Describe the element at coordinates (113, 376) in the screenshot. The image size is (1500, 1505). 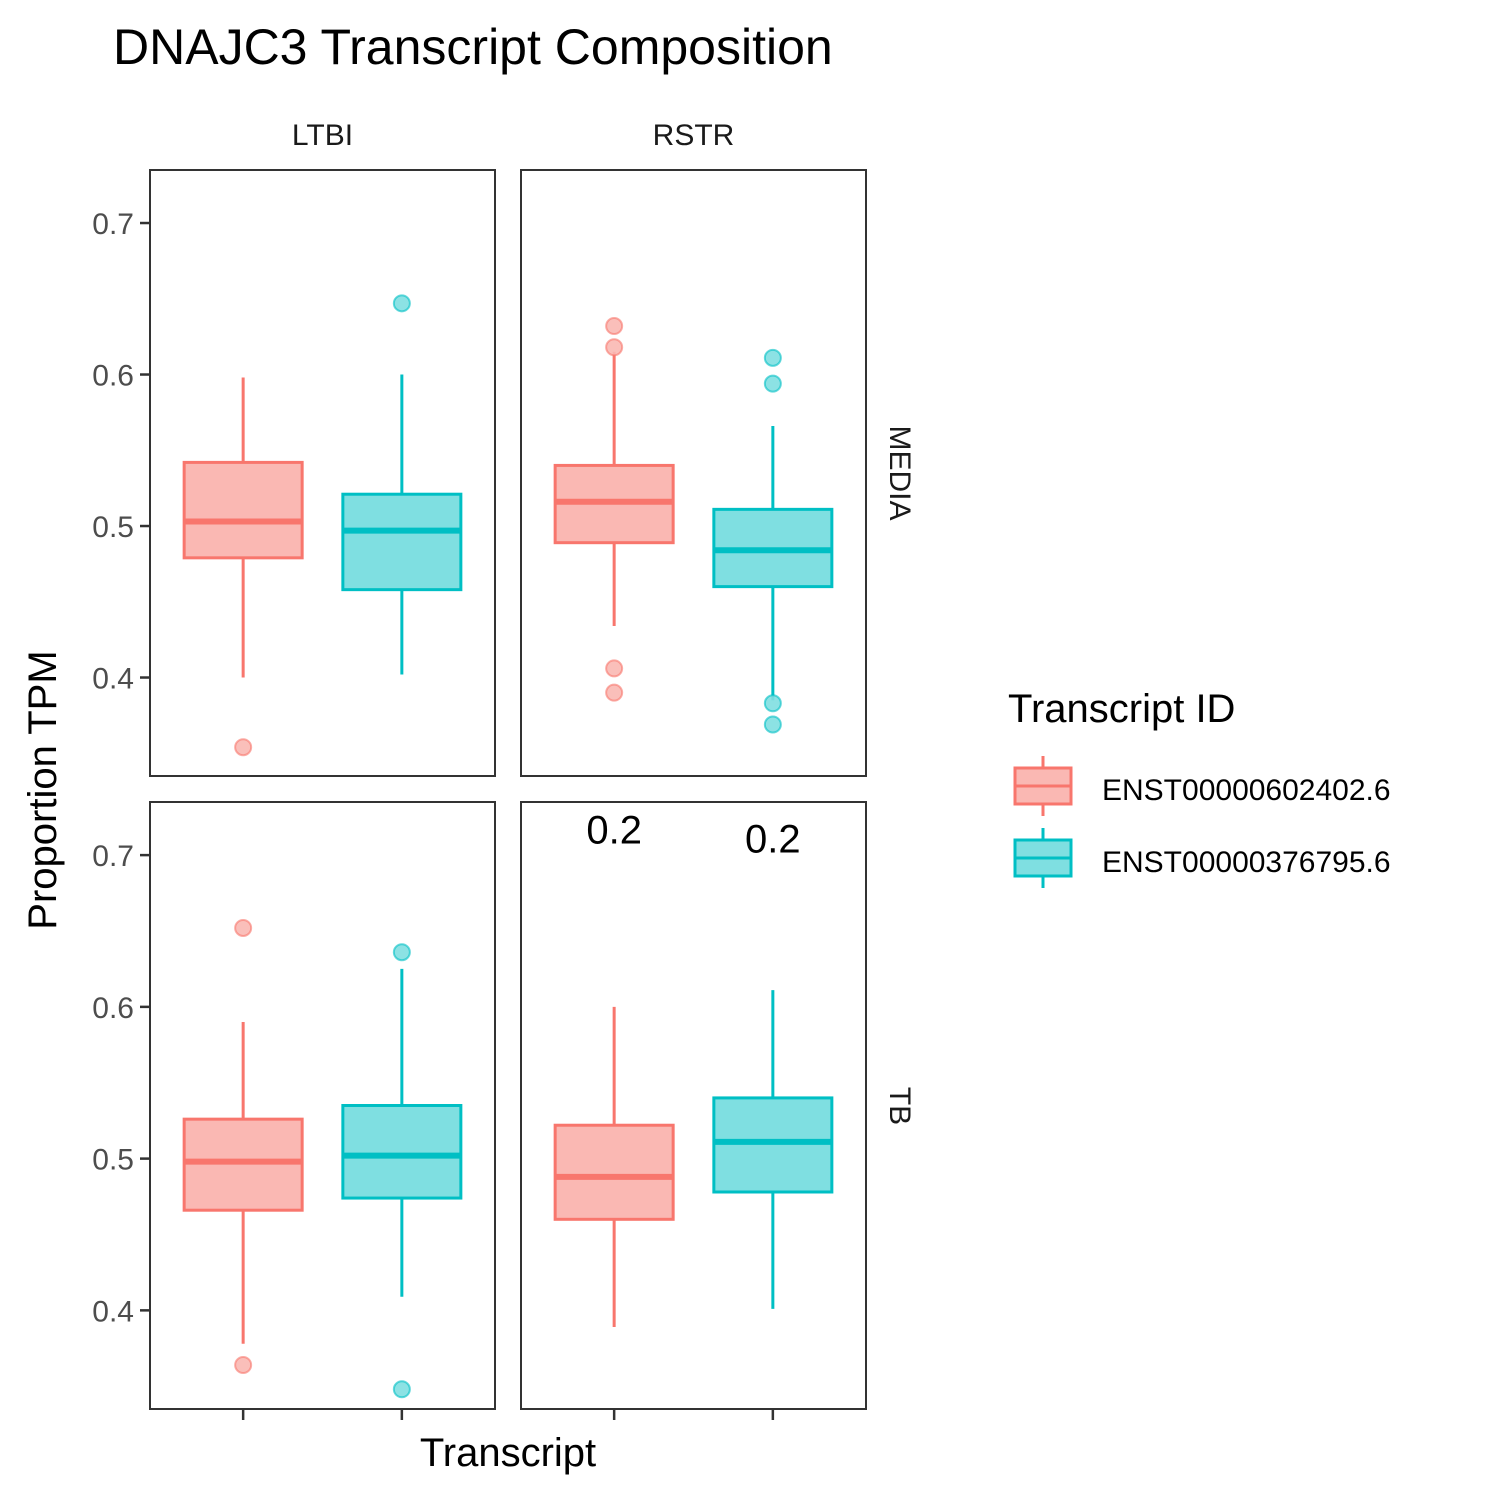
I see `y-tick-label-media-2: 0.6` at that location.